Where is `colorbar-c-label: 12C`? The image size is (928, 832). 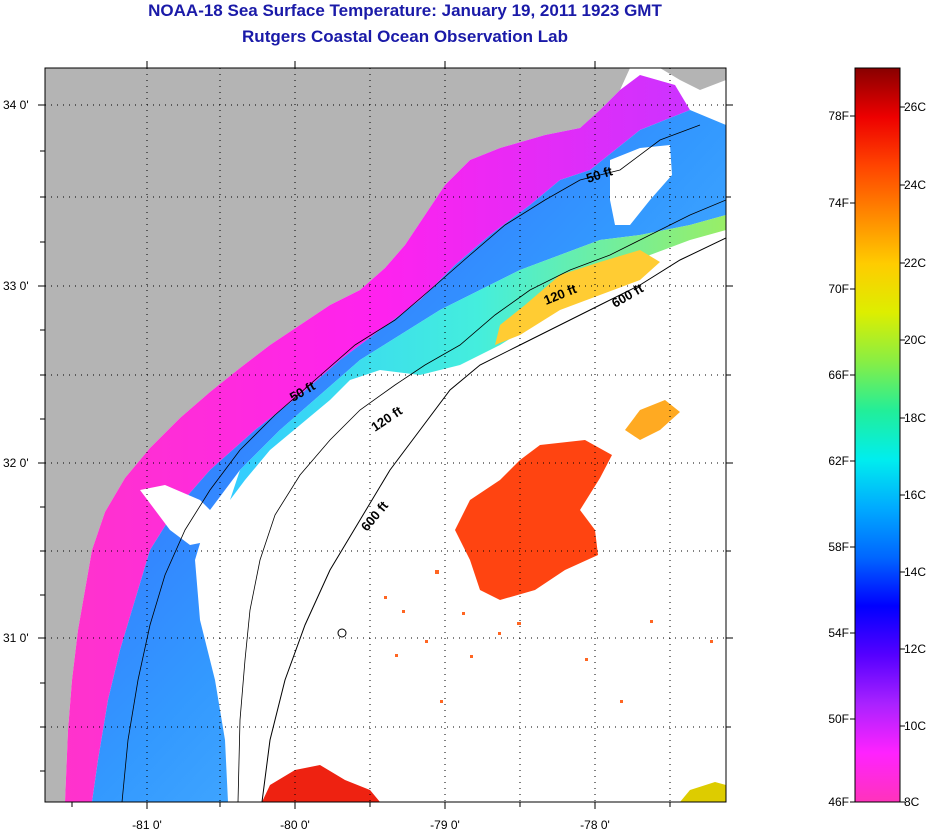
colorbar-c-label: 12C is located at coordinates (915, 649).